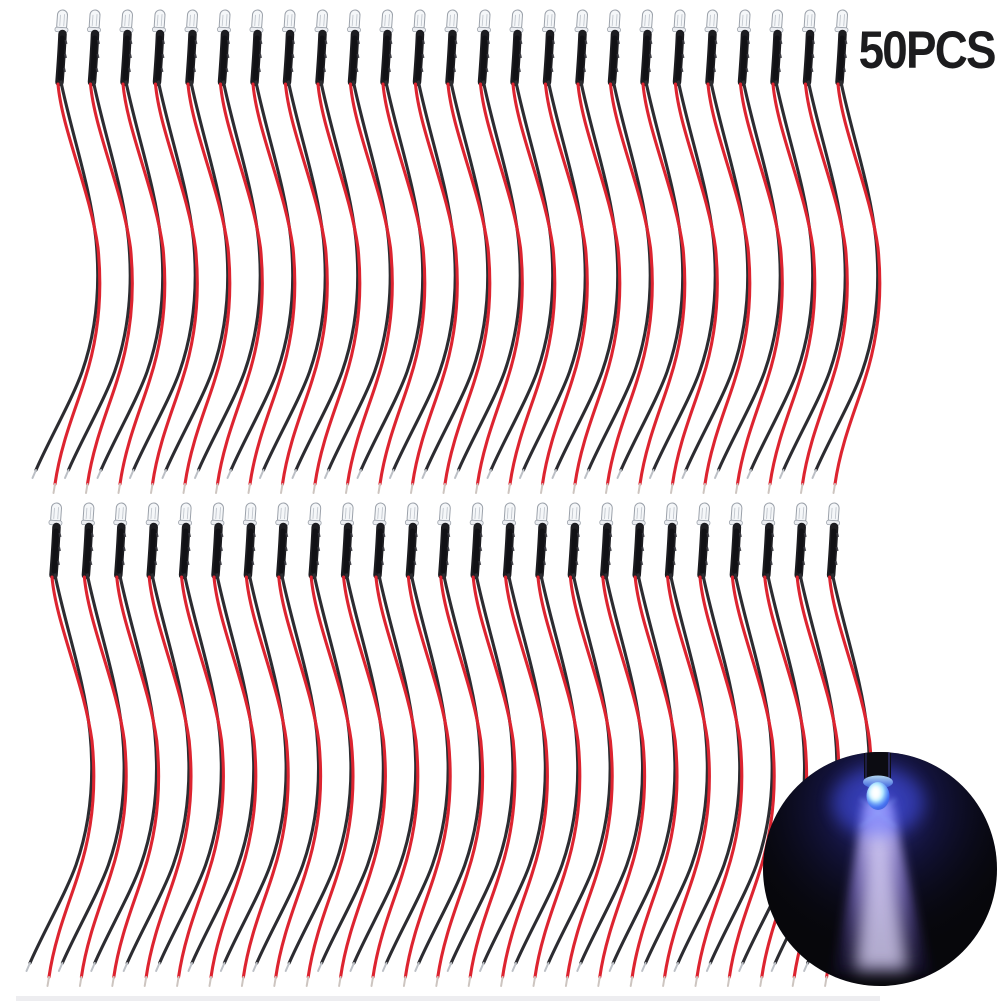 This screenshot has height=1001, width=1001. What do you see at coordinates (448, 998) in the screenshot?
I see `bottom-edge-strip` at bounding box center [448, 998].